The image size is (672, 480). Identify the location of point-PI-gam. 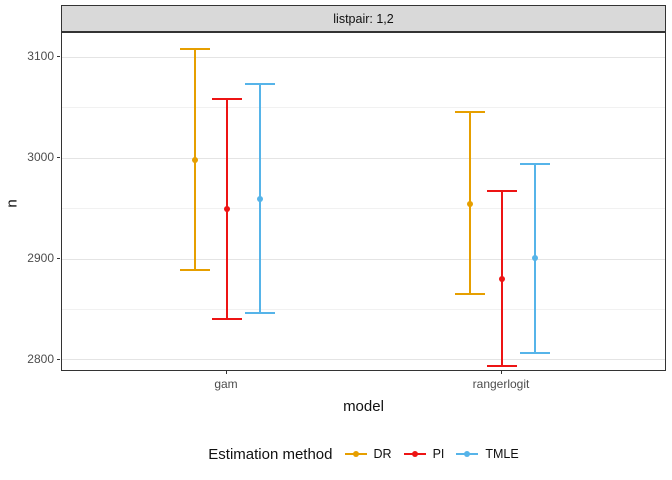
(227, 208).